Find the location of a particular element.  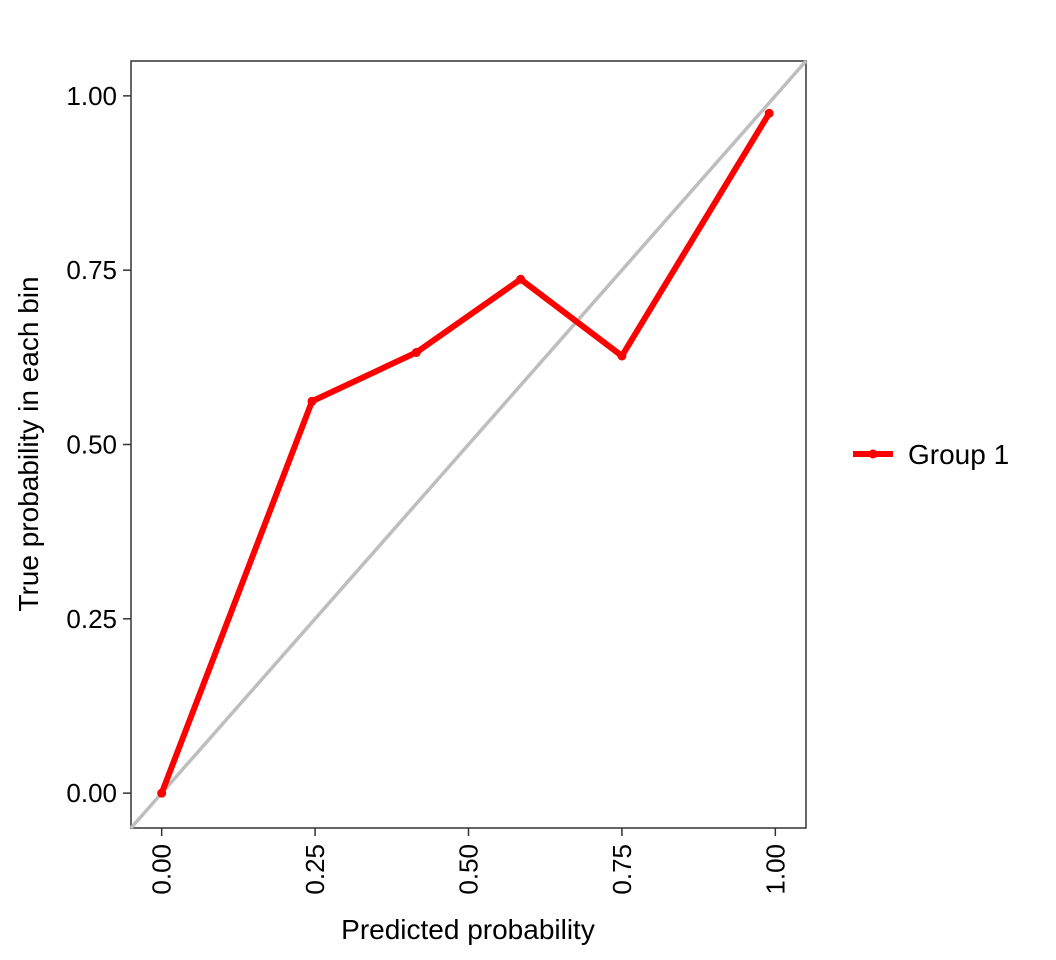

y-tick-label: 0.00 is located at coordinates (91, 793).